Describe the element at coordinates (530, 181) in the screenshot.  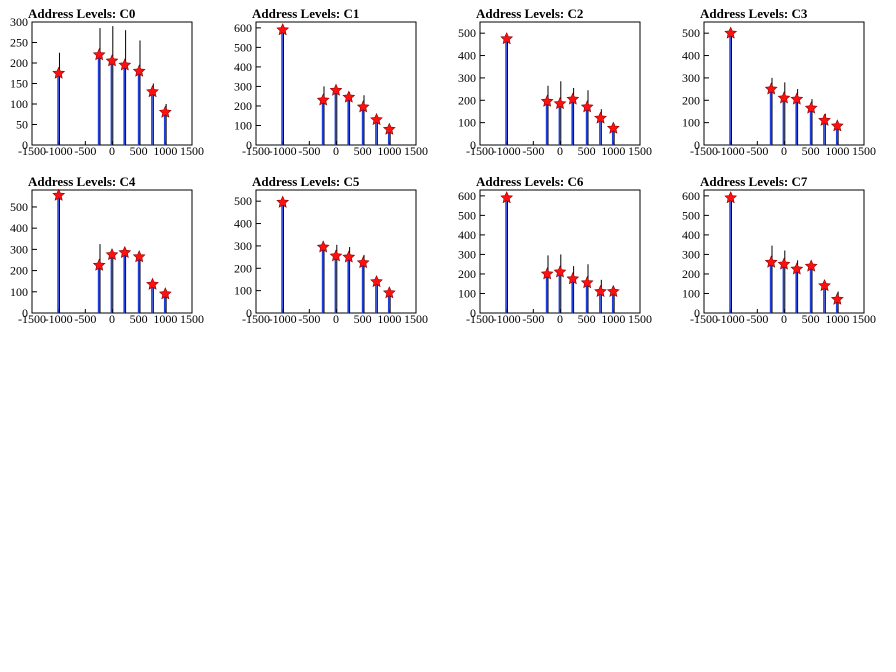
I see `chart-title: Address Levels: C6` at that location.